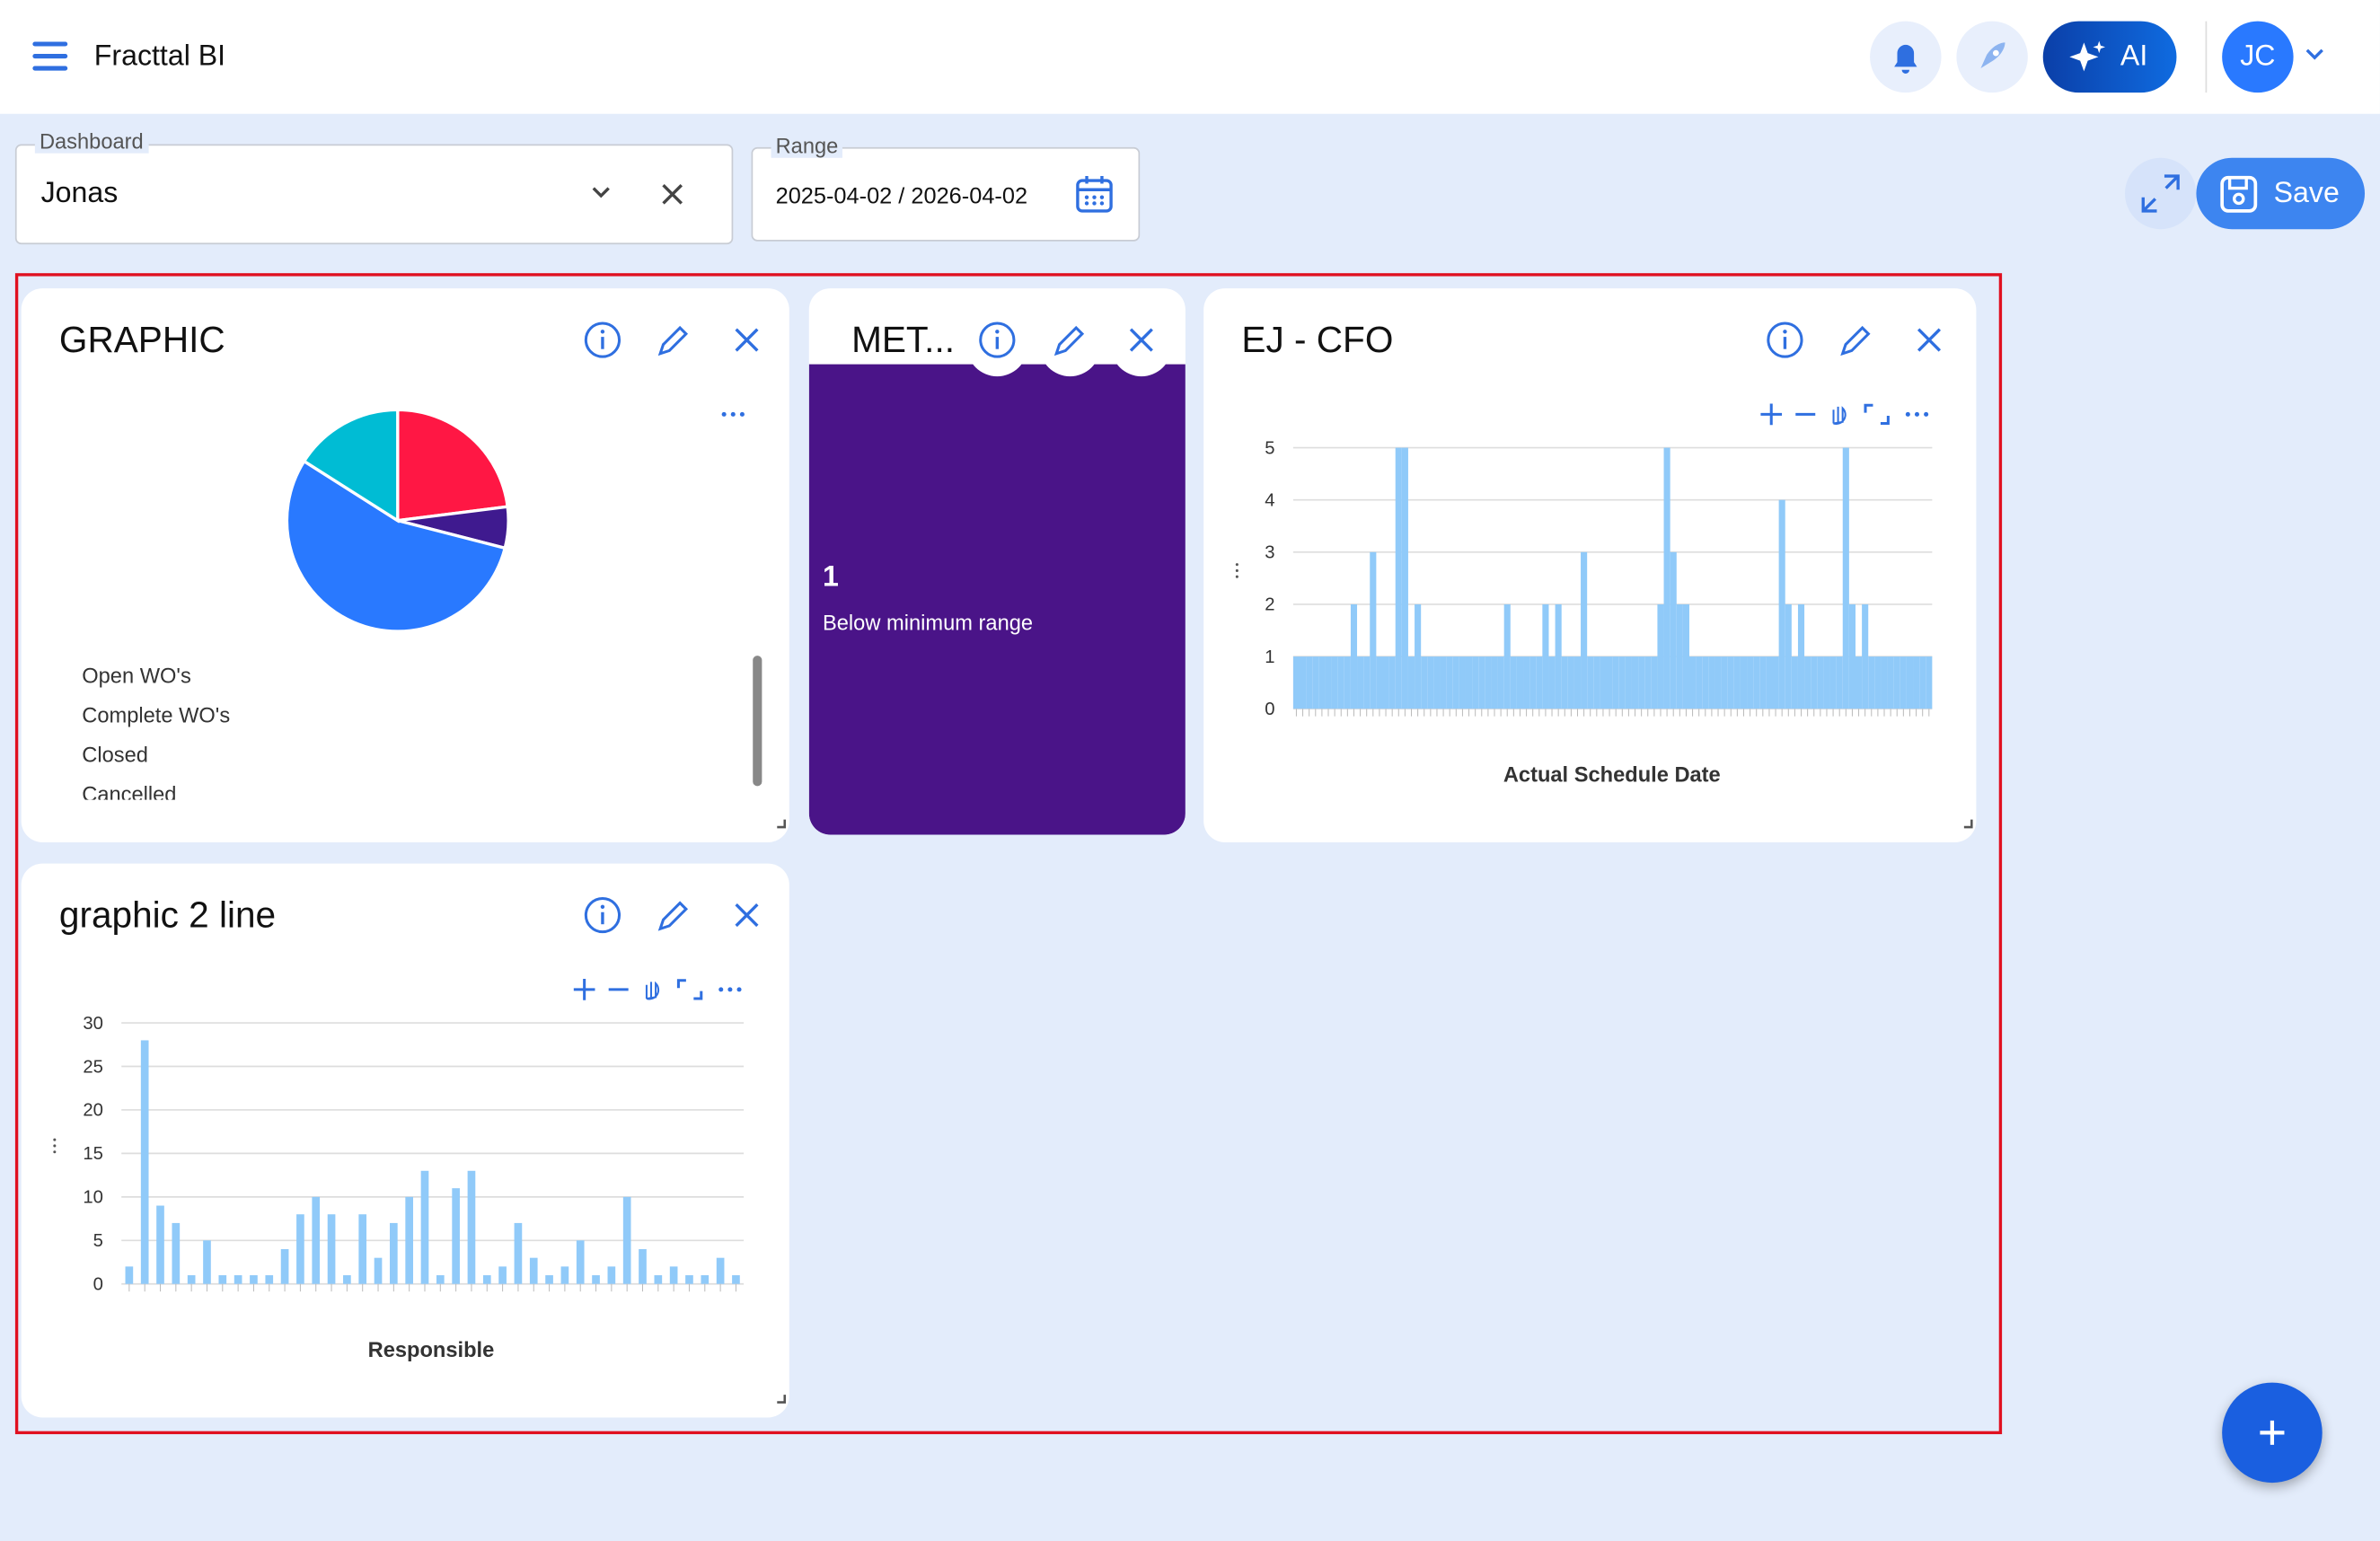  I want to click on ai-button: AI, so click(2109, 57).